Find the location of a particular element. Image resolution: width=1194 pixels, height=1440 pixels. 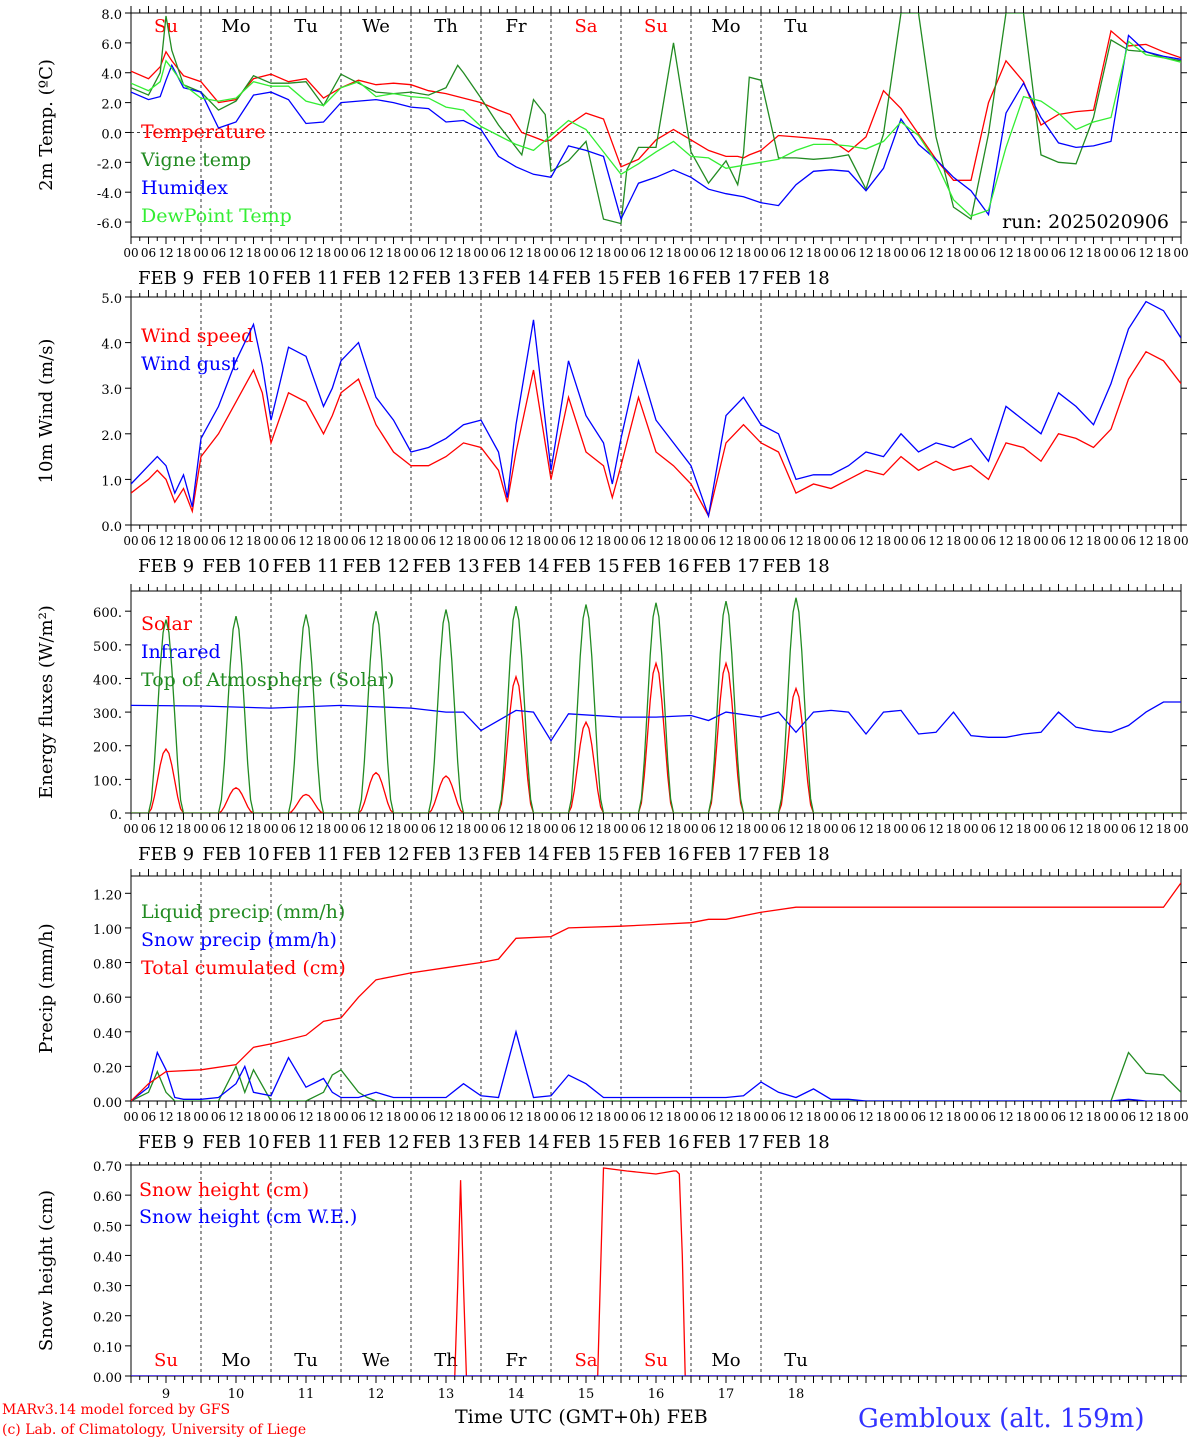

day-label: FEB 16 is located at coordinates (655, 278).